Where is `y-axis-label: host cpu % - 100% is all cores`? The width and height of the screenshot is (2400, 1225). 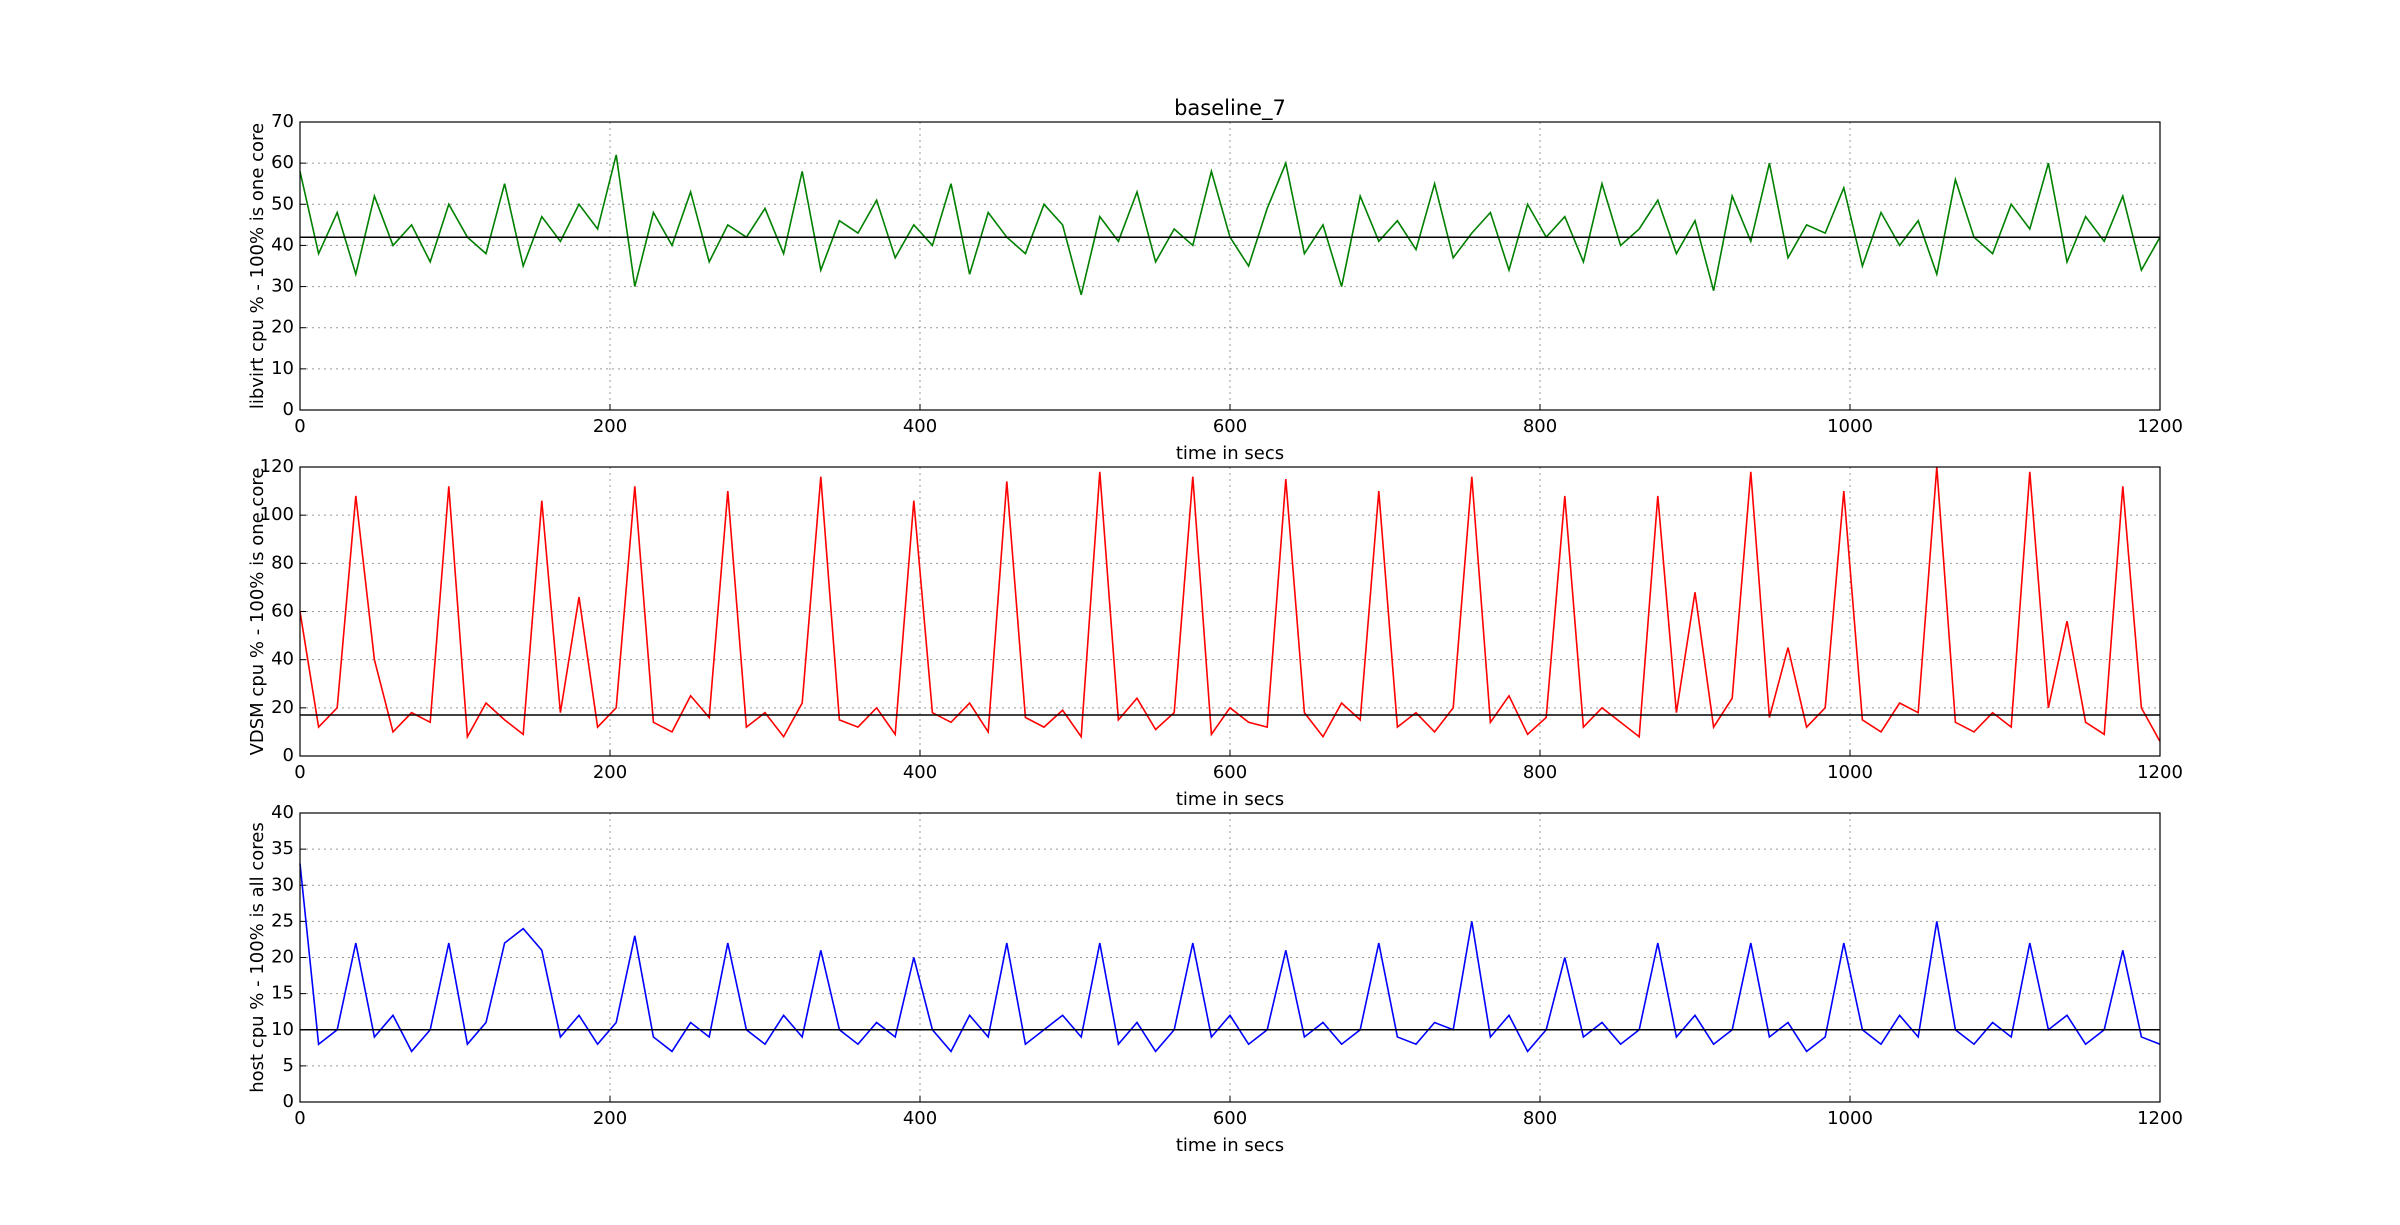 y-axis-label: host cpu % - 100% is all cores is located at coordinates (257, 957).